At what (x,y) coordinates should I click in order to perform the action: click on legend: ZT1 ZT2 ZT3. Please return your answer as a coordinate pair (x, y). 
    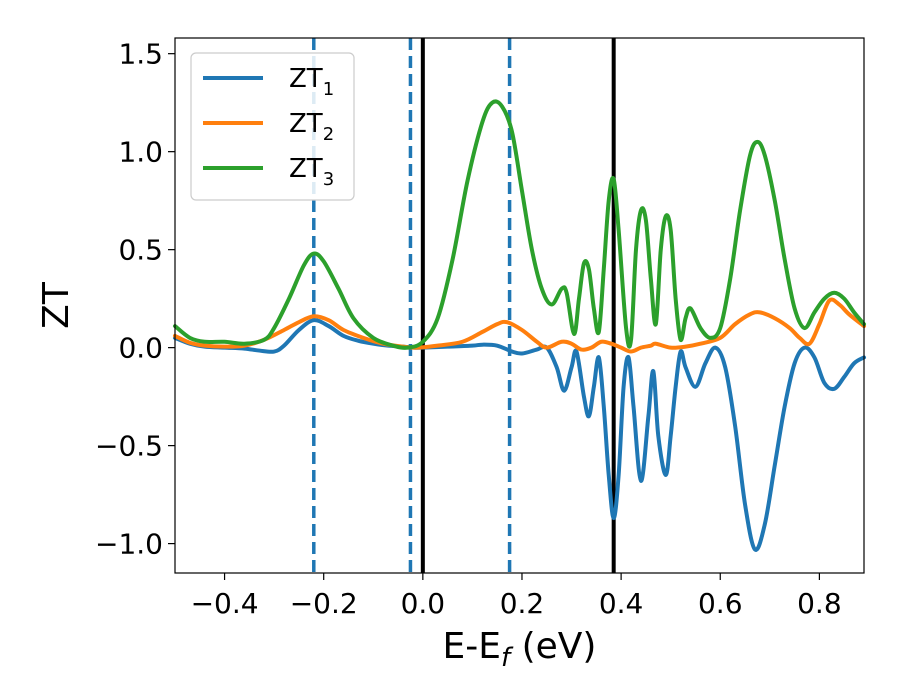
    Looking at the image, I should click on (272, 126).